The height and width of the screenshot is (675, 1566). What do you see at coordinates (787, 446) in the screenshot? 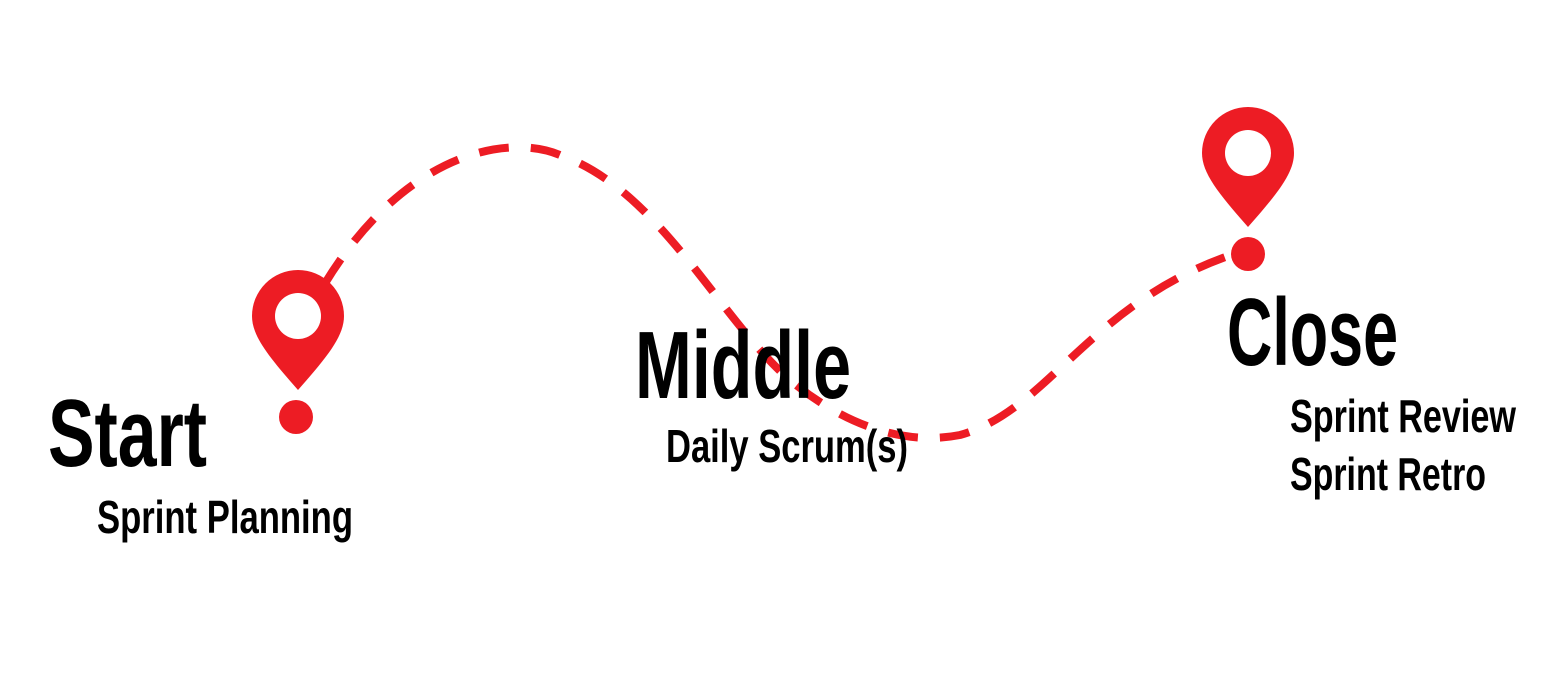
I see `stage-item: Daily Scrum(s)` at bounding box center [787, 446].